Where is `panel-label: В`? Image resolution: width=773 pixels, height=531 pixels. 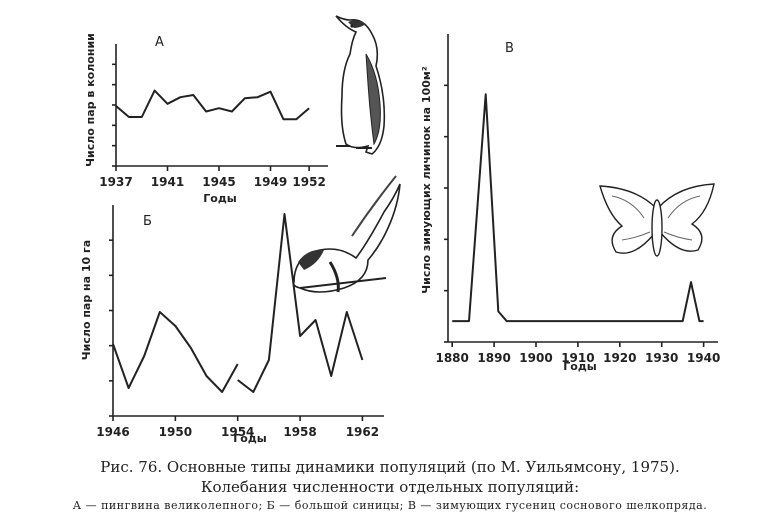
panel-label: В is located at coordinates (509, 48).